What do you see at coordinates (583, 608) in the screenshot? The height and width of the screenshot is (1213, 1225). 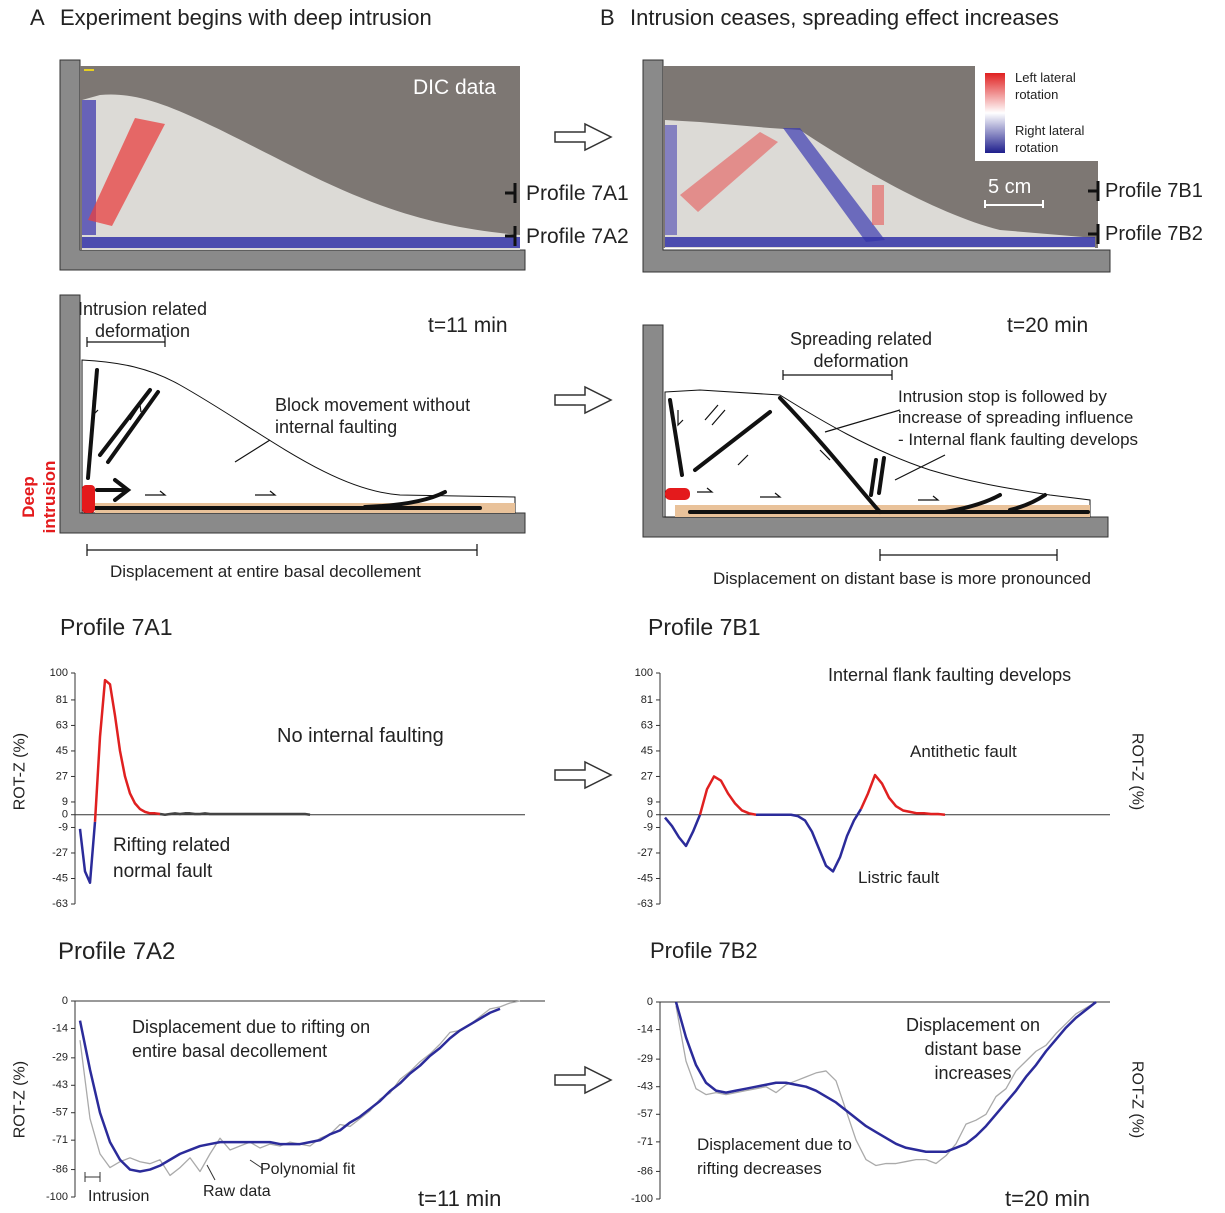 I see `arrows` at bounding box center [583, 608].